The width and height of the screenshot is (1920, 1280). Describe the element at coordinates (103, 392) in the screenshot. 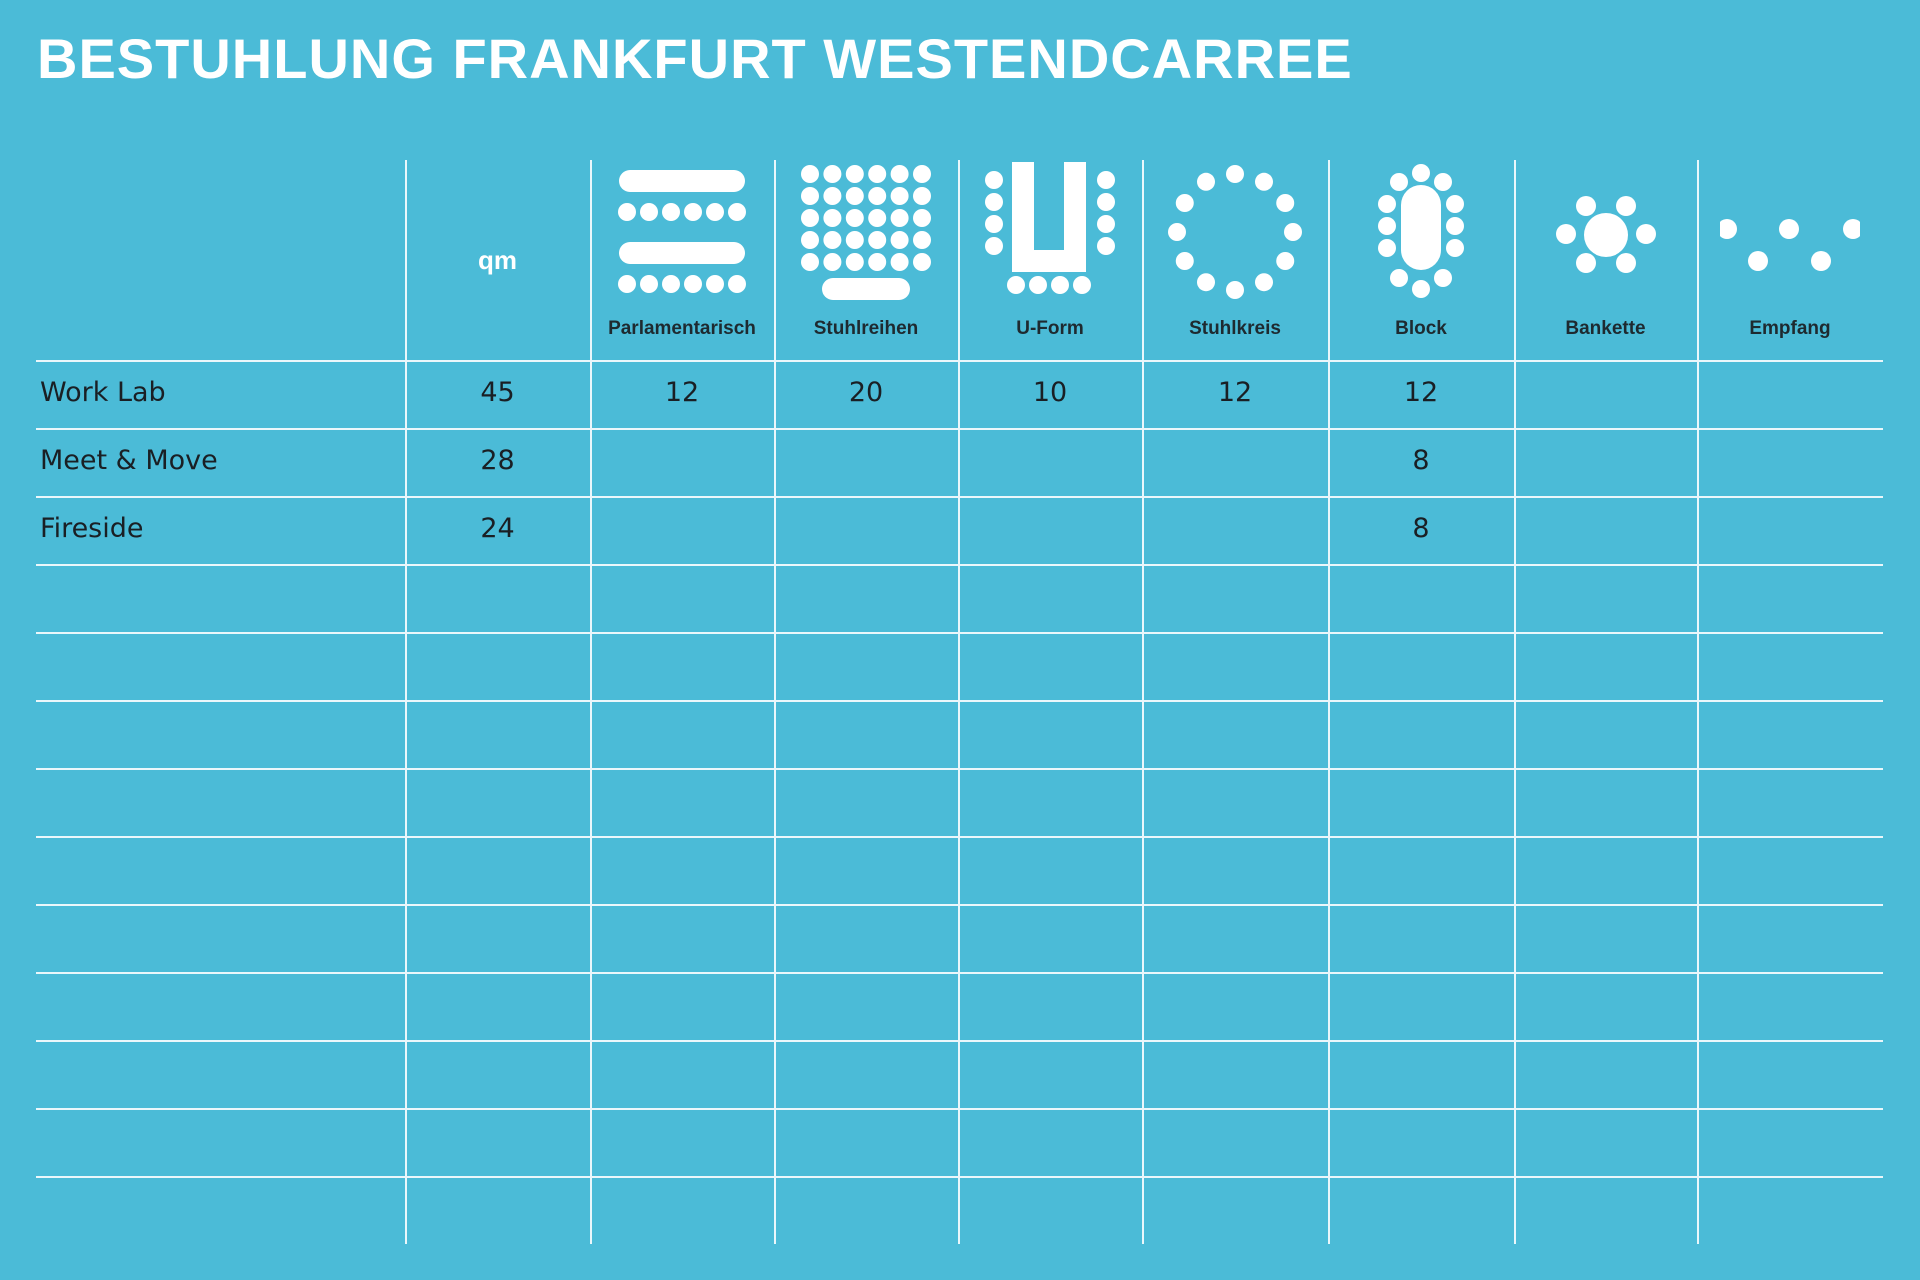

I see `row-name-work-lab: Work Lab` at that location.